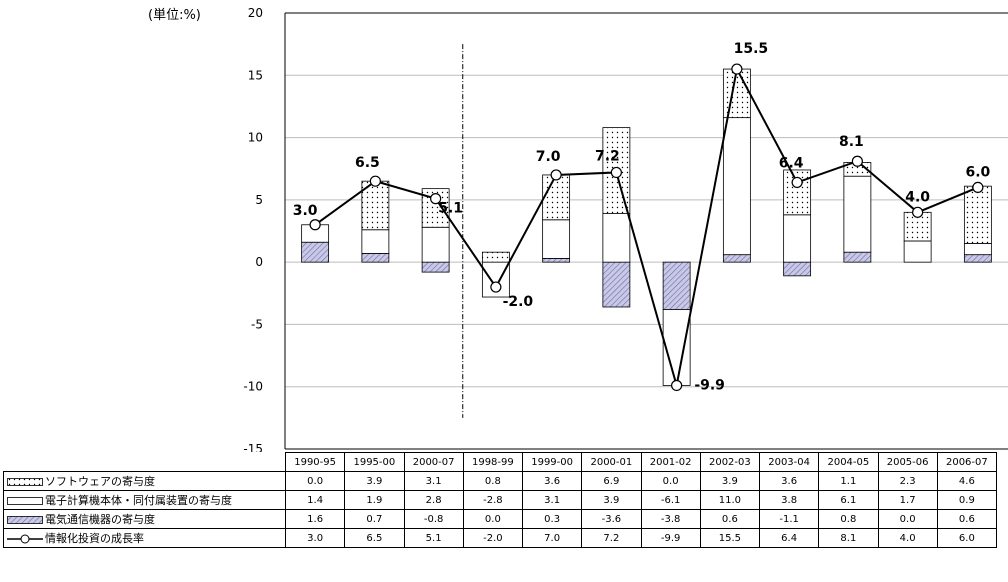 Image resolution: width=1008 pixels, height=582 pixels. Describe the element at coordinates (253, 387) in the screenshot. I see `y-tick-label: -10` at that location.